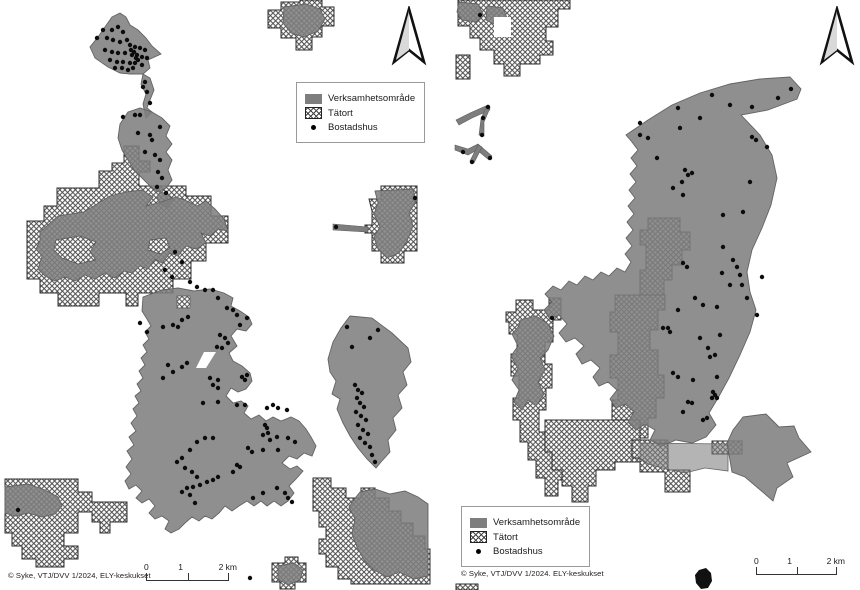 Image resolution: width=860 pixels, height=590 pixels. What do you see at coordinates (703, 578) in the screenshot?
I see `building-cluster-blob` at bounding box center [703, 578].